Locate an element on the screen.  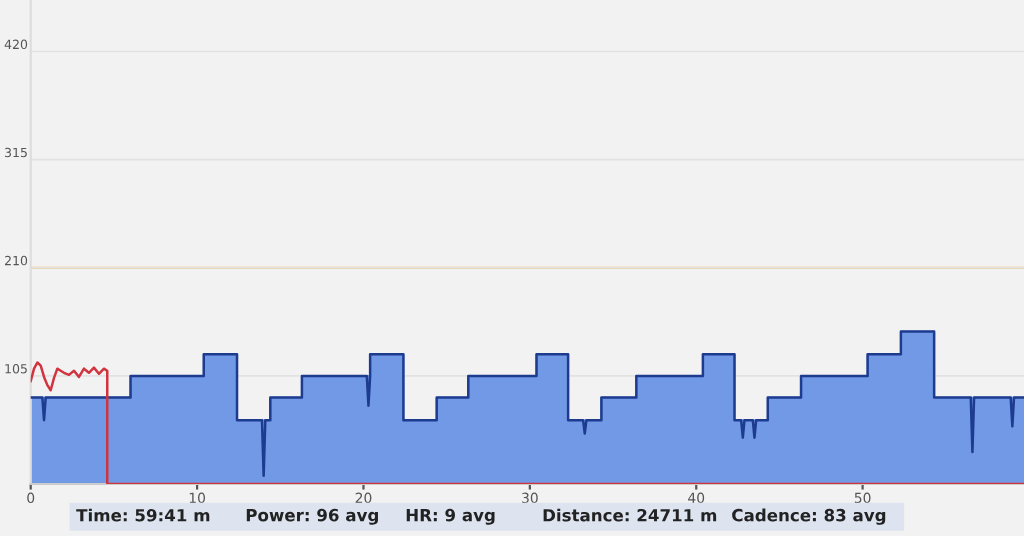
text: Distance: 24711 m is located at coordinates (630, 515).